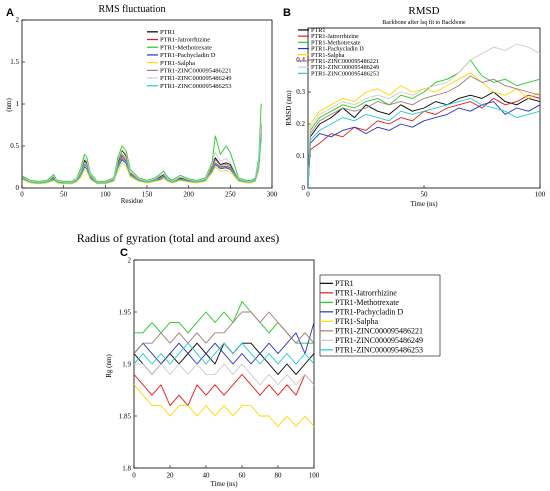 This screenshot has height=491, width=550. I want to click on chart-title: RMSD, so click(423, 11).